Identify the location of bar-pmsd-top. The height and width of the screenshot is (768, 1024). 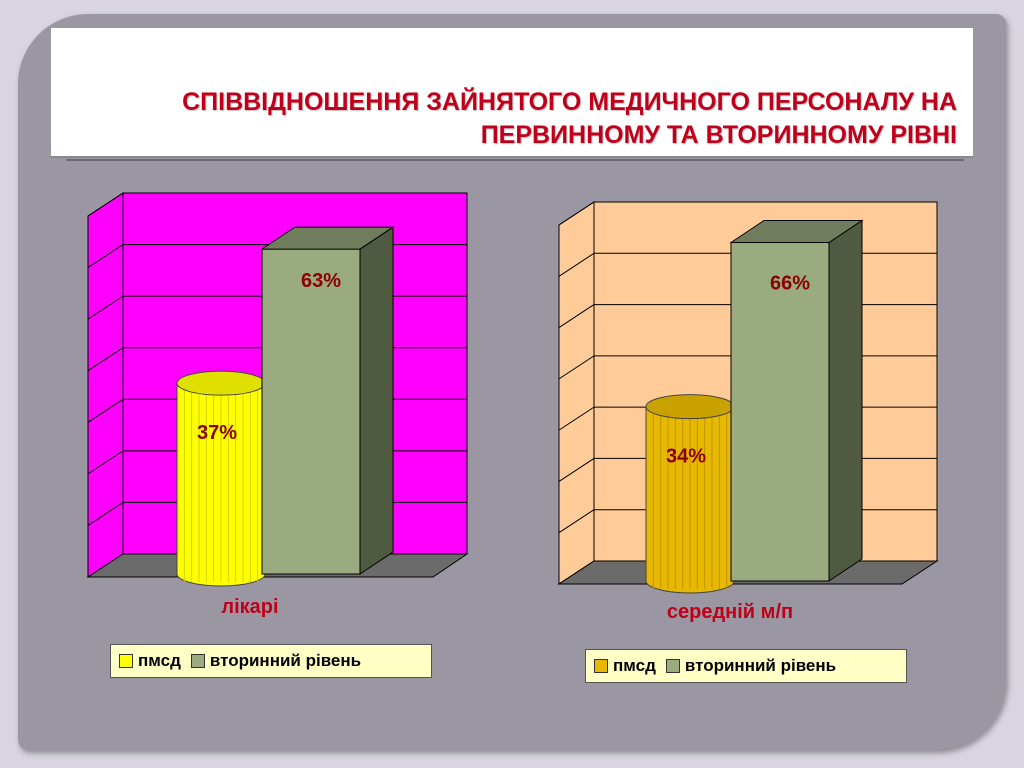
(690, 407).